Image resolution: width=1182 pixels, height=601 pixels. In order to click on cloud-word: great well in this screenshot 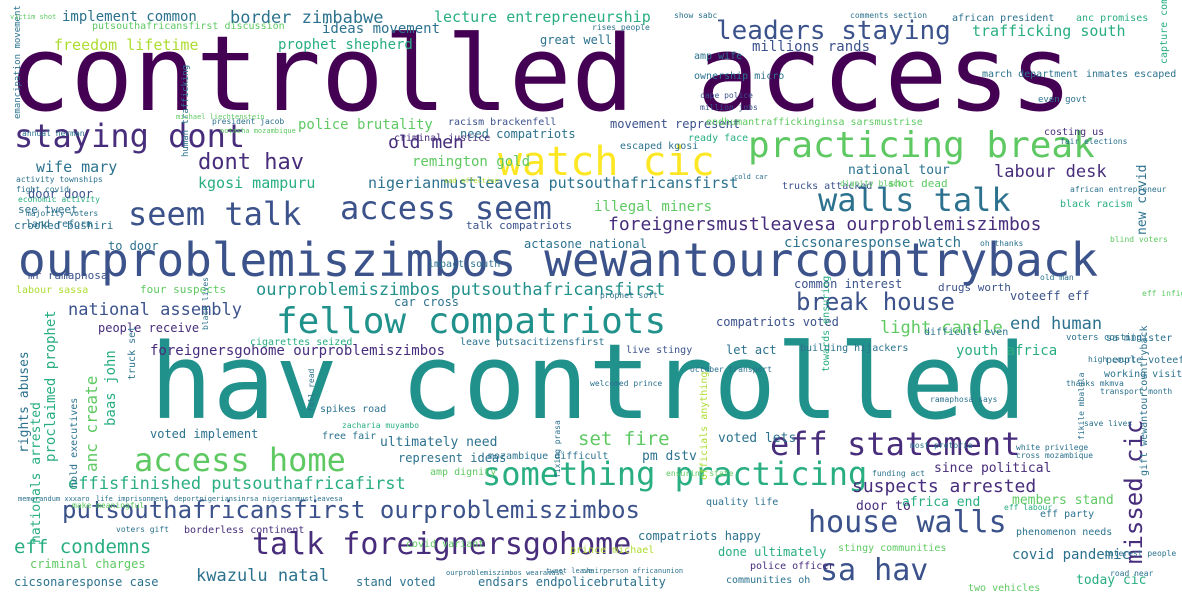, I will do `click(576, 40)`.